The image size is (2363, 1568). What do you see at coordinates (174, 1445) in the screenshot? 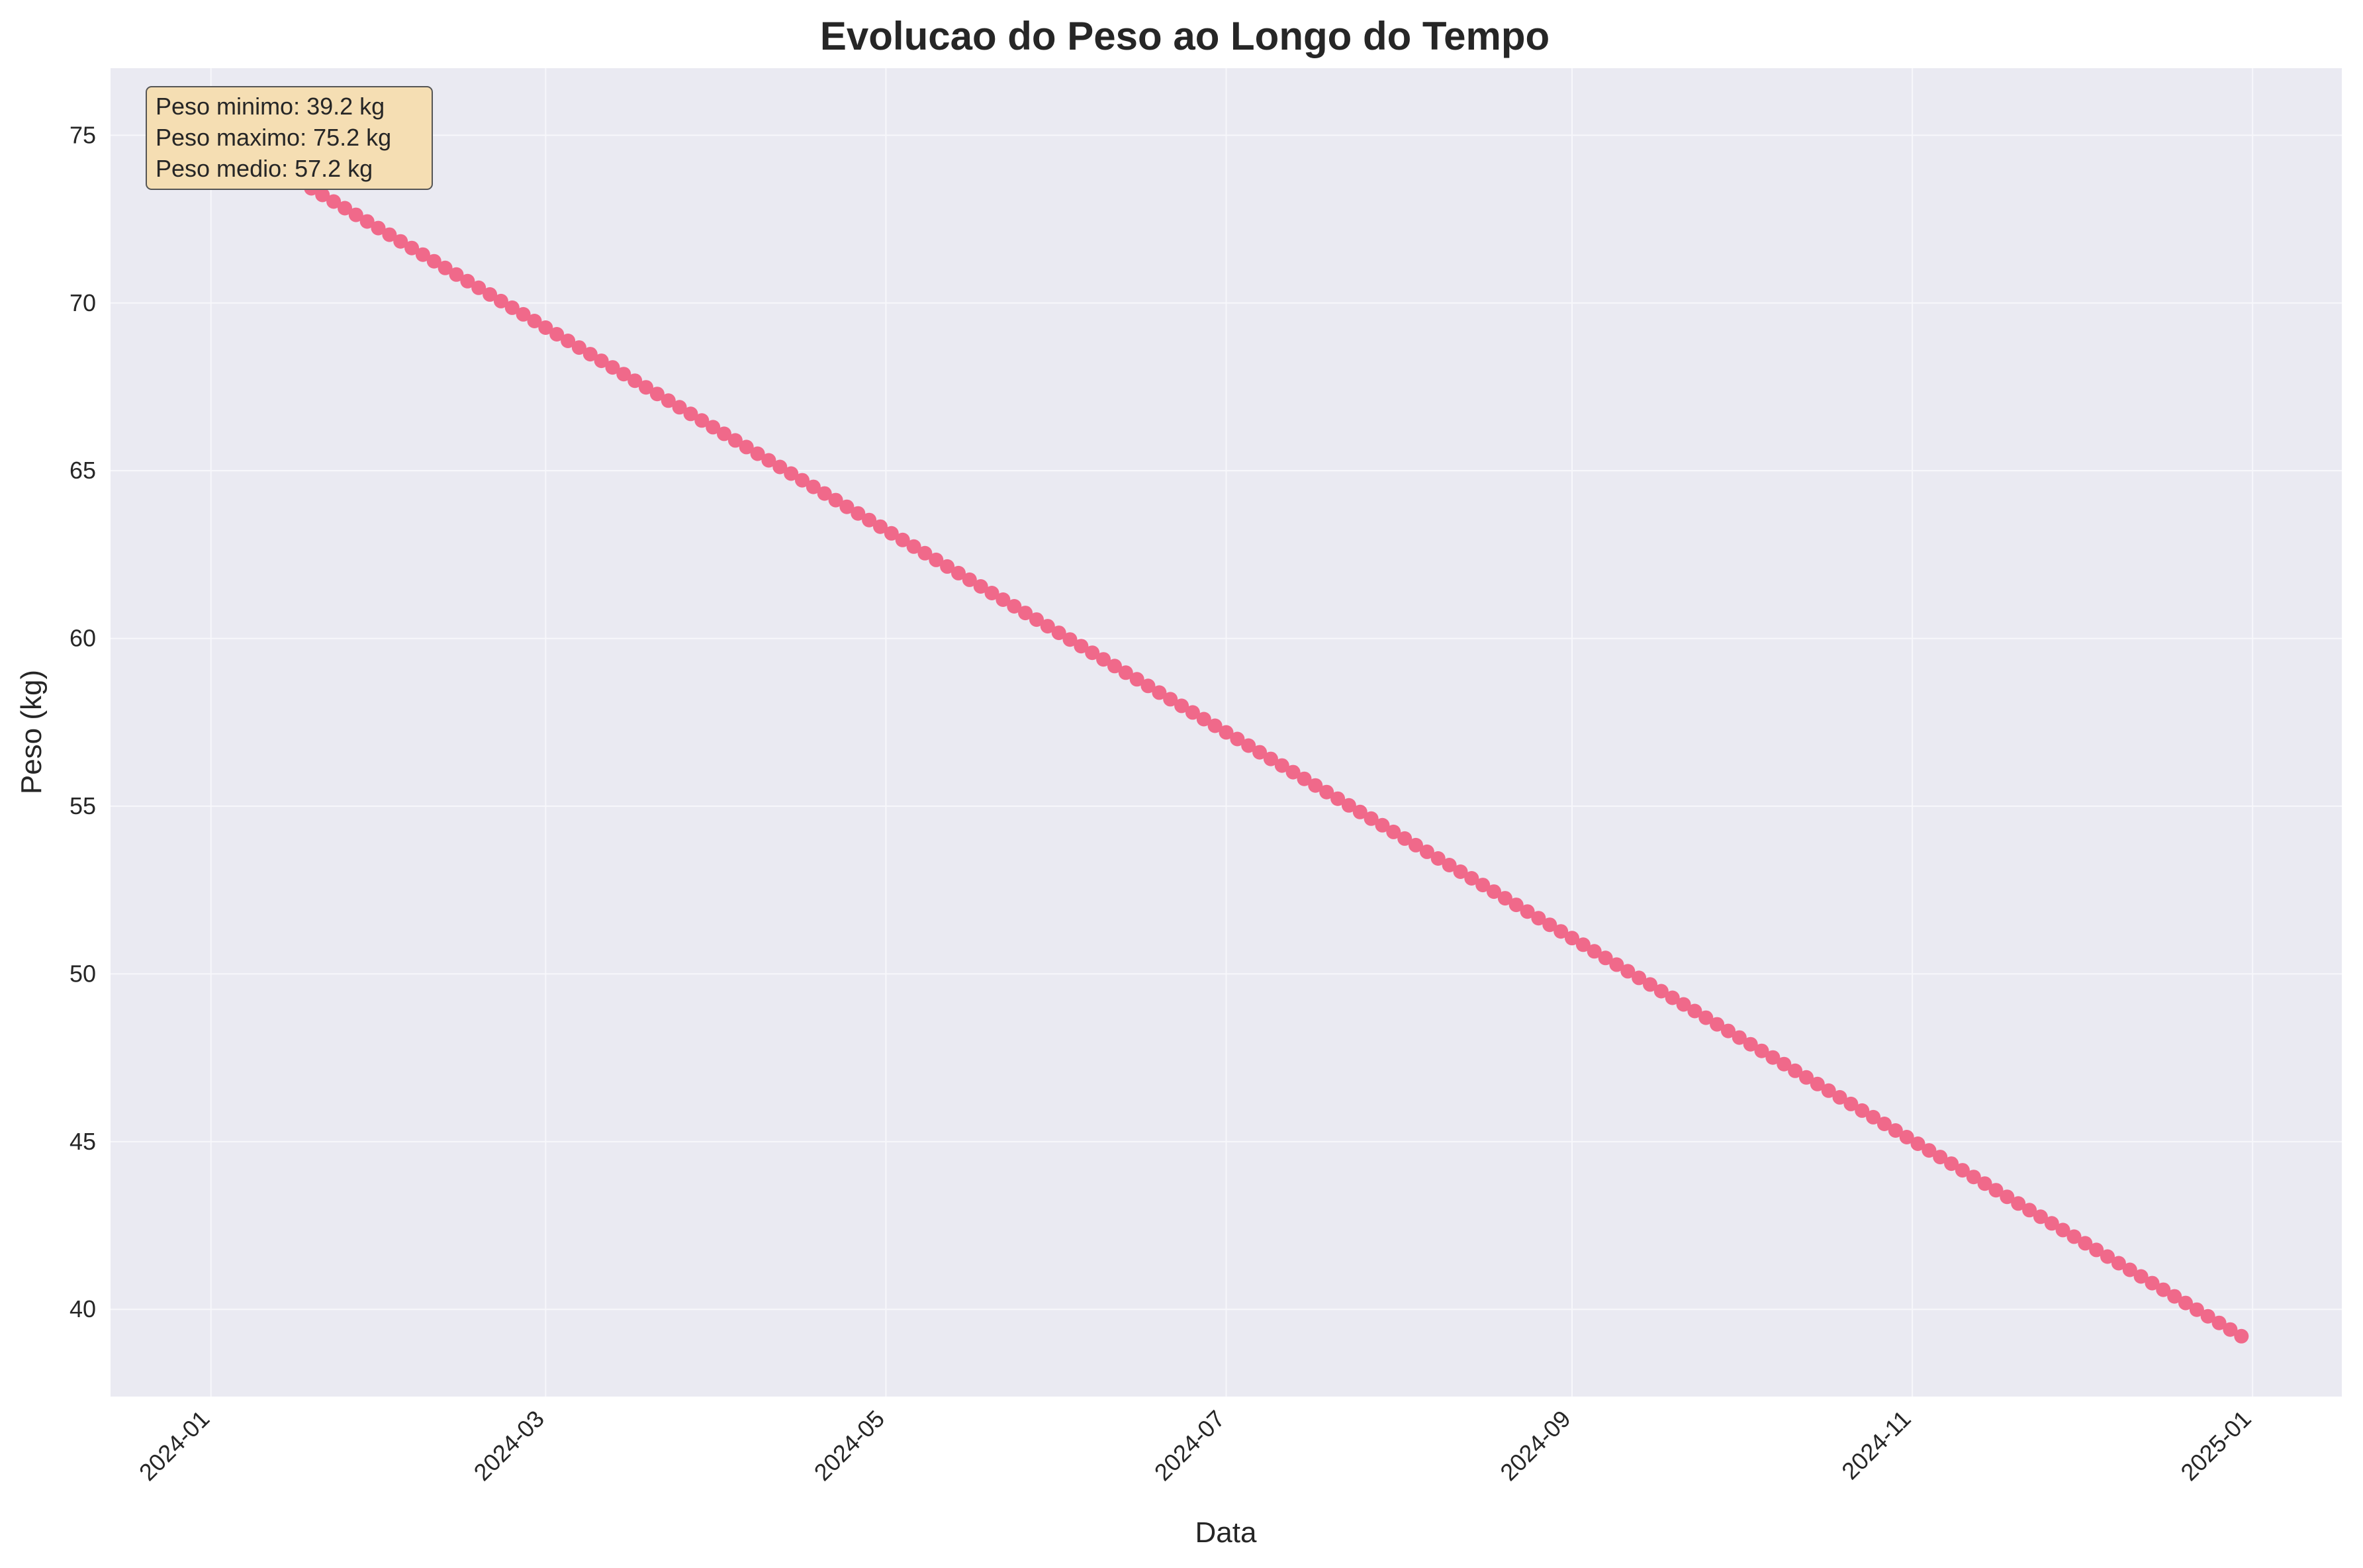
I see `x-tick-label: 2024-01` at bounding box center [174, 1445].